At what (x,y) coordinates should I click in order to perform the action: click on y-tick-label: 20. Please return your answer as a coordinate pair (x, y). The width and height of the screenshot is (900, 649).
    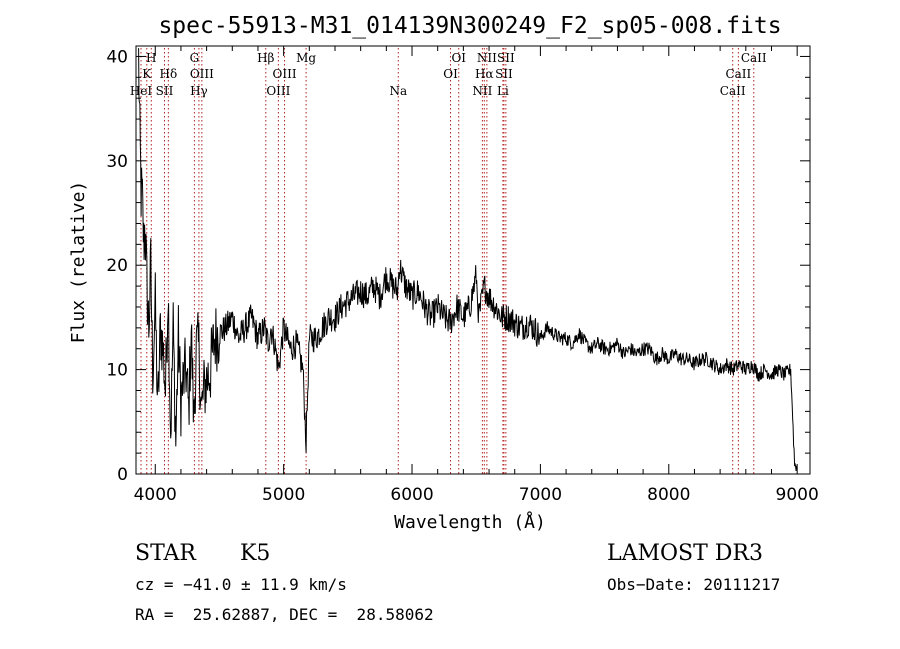
    Looking at the image, I should click on (117, 266).